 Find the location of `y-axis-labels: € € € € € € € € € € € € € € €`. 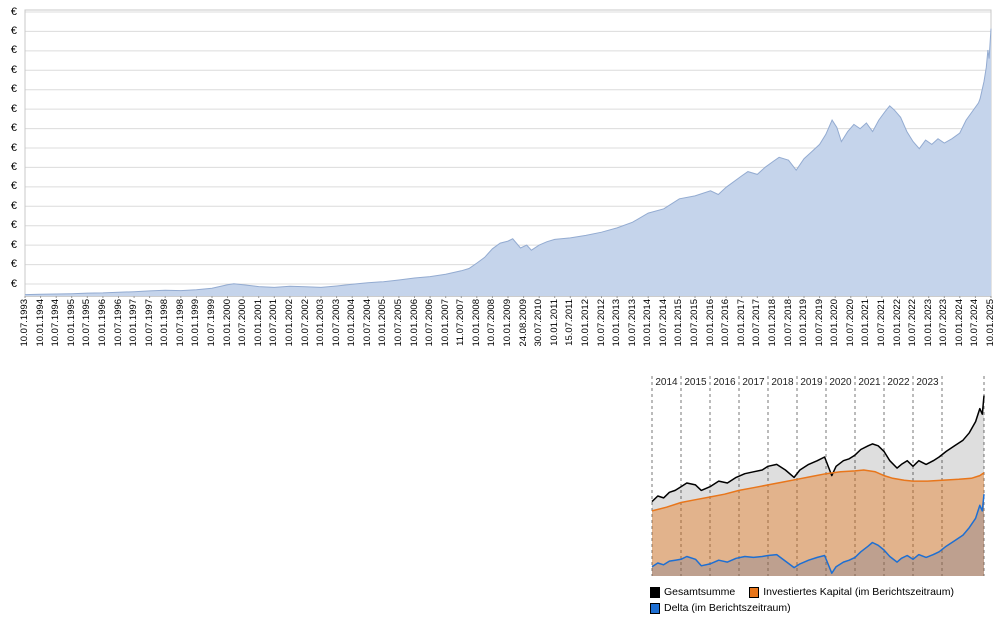

y-axis-labels: € € € € € € € € € € € € € € € is located at coordinates (10, 149).